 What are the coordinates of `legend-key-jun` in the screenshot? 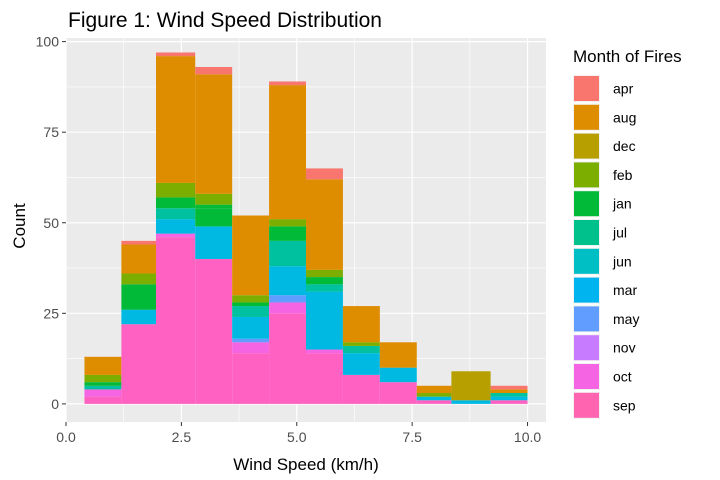 It's located at (586, 261).